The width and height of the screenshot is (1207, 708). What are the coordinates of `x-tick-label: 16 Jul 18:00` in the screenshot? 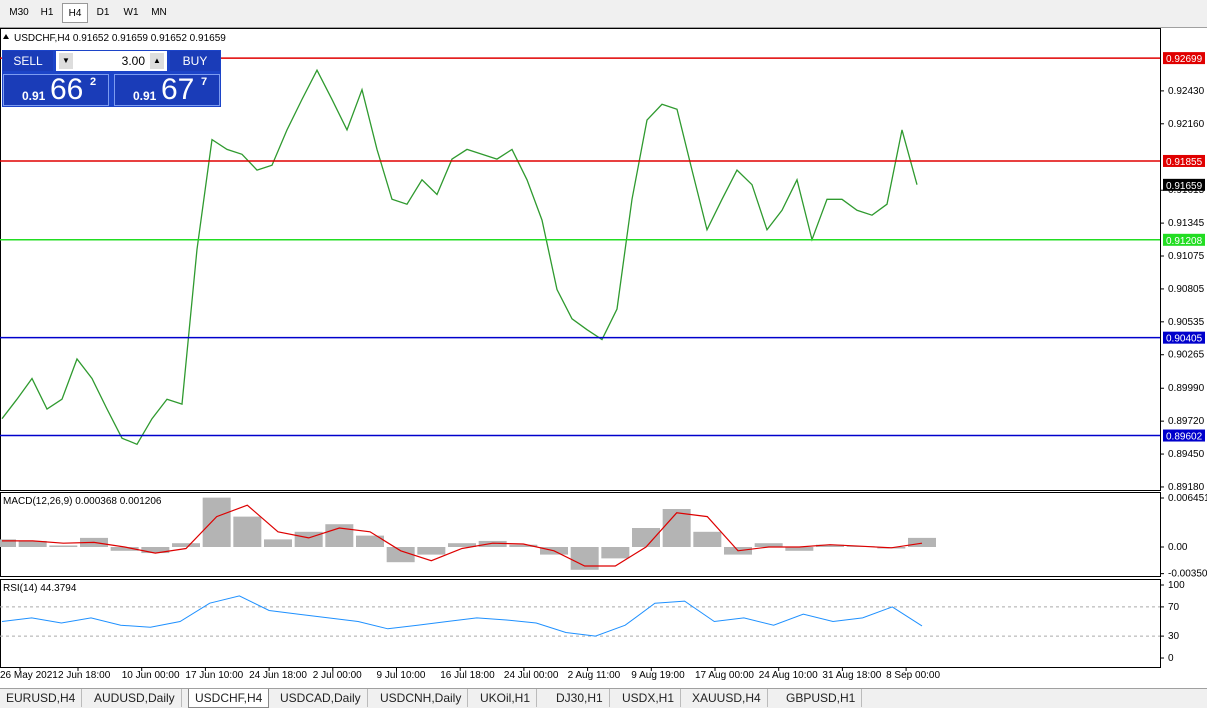 It's located at (467, 675).